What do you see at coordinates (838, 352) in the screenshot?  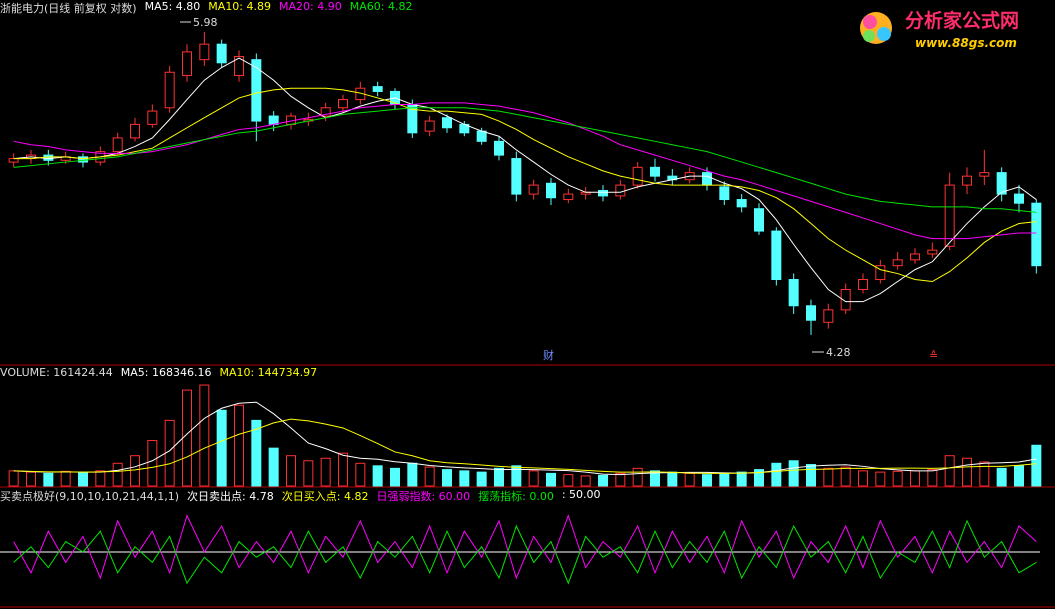 I see `low-annotation: 4.28` at bounding box center [838, 352].